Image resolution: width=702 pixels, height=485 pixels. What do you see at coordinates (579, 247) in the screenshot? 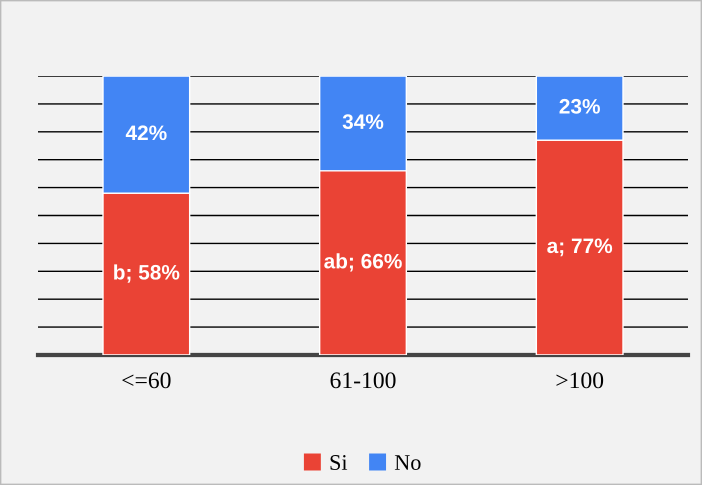
I see `data-label: a; 77%` at bounding box center [579, 247].